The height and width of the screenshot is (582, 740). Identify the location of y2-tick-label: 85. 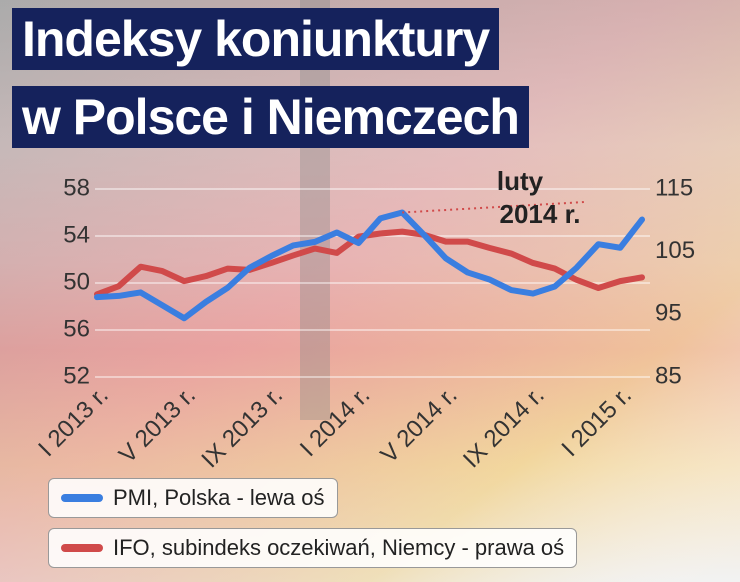
(668, 375).